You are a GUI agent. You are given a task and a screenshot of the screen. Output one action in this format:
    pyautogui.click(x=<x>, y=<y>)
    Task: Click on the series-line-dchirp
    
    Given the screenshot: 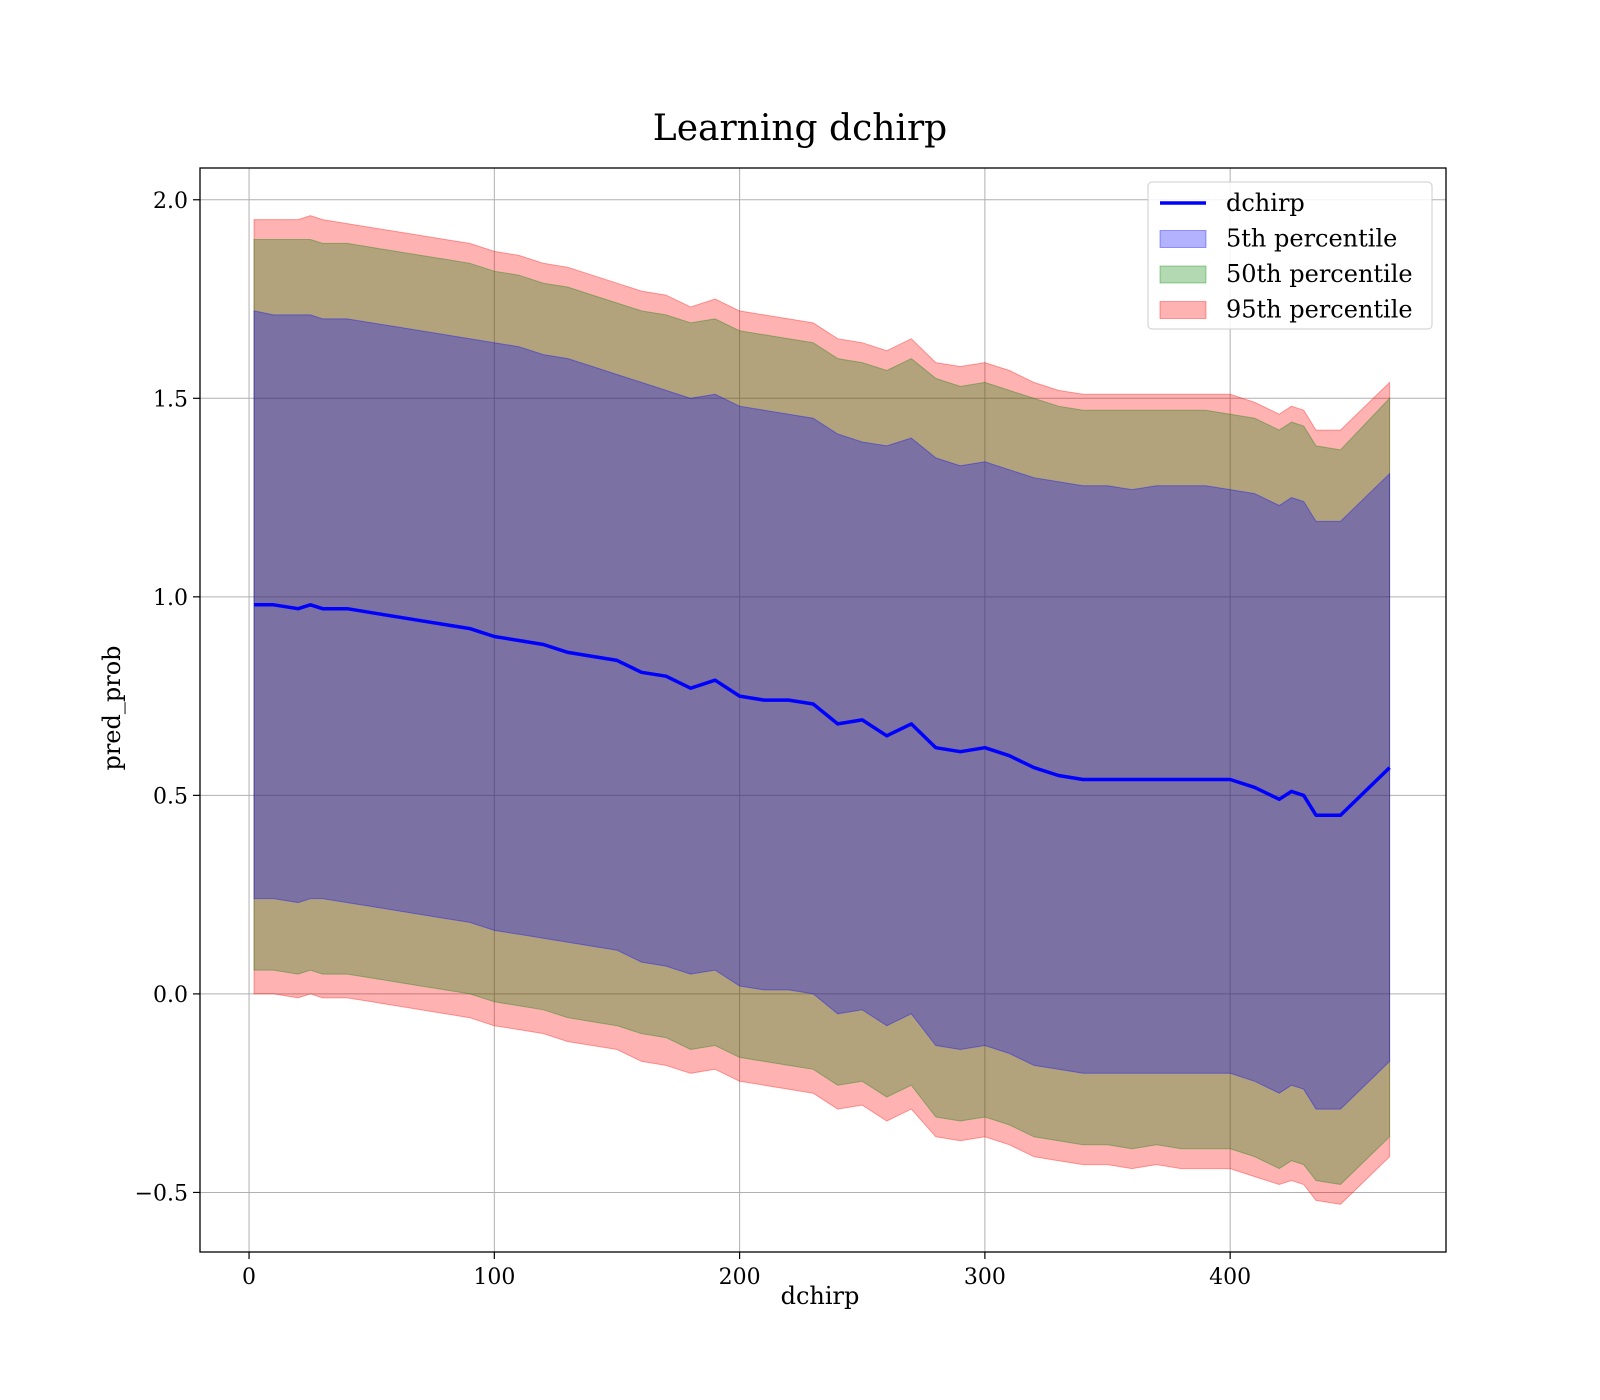 What is the action you would take?
    pyautogui.click(x=822, y=710)
    